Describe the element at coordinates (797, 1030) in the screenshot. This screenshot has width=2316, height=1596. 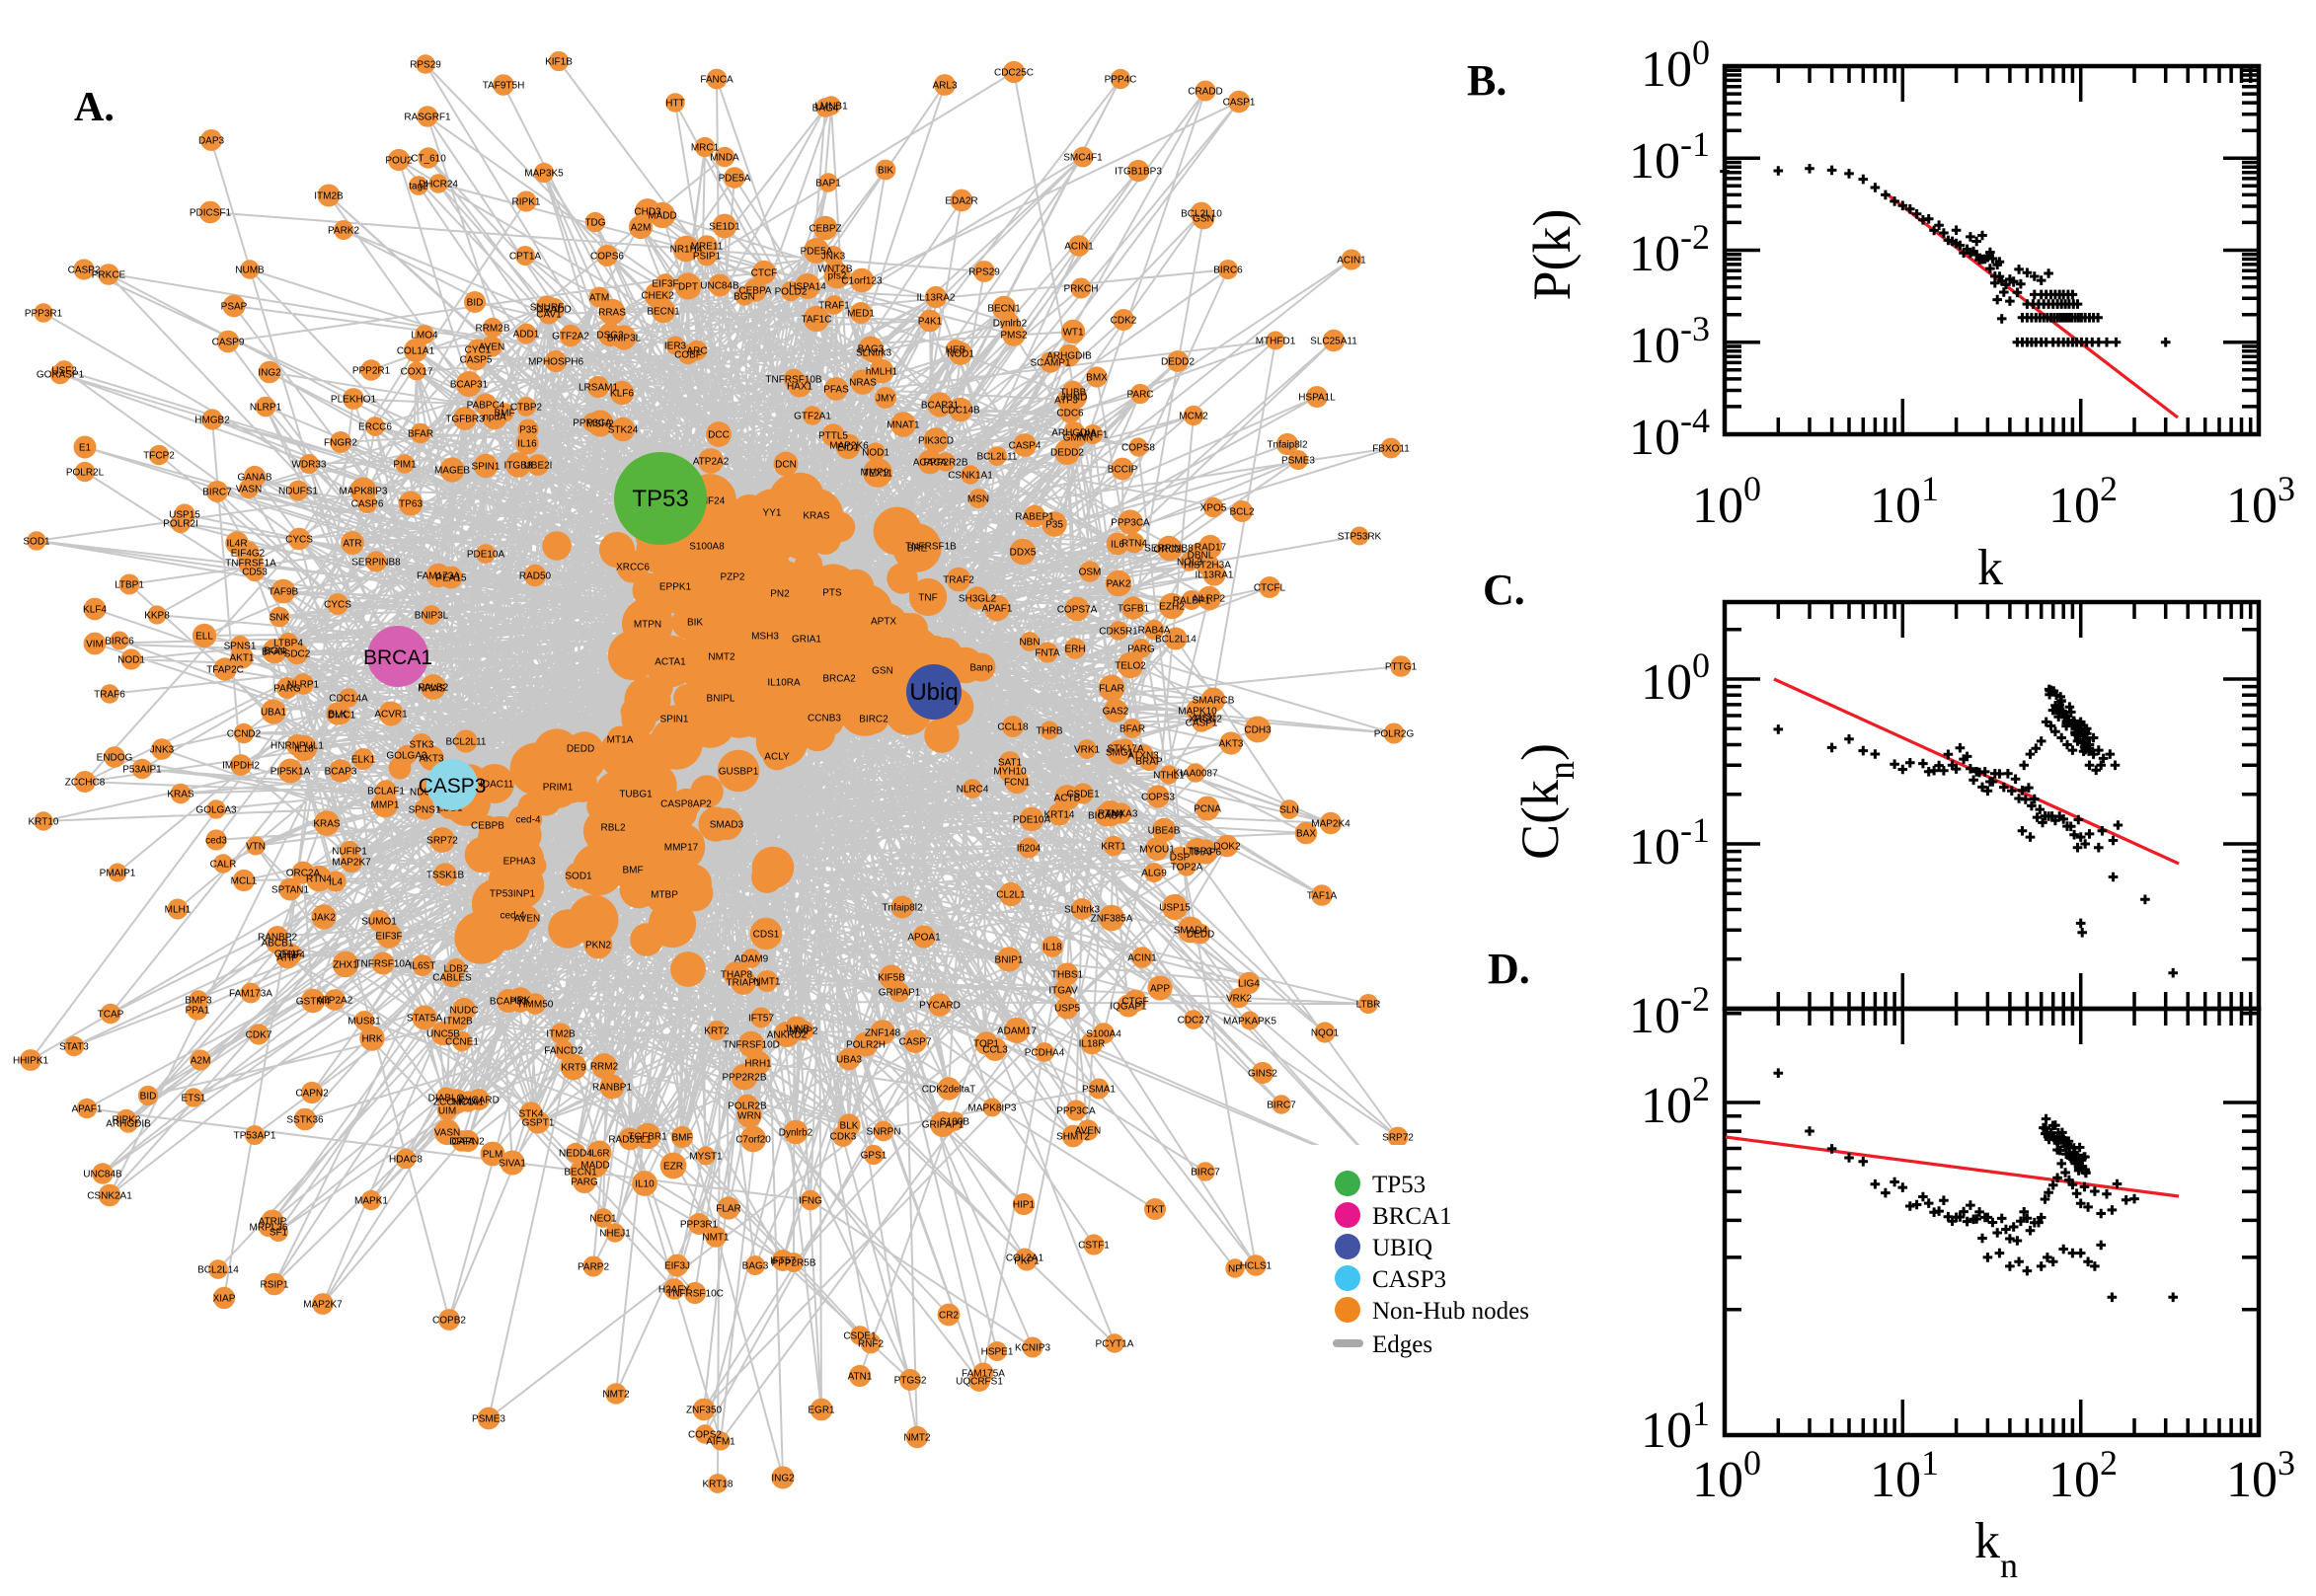
I see `svg-text: JUNB` at that location.